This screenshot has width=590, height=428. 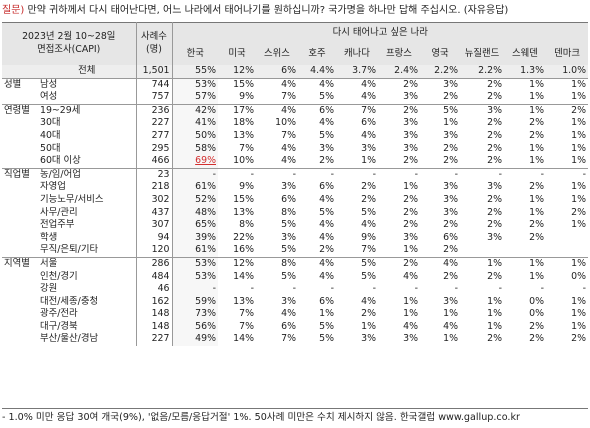 I want to click on value-cell: 8%, so click(x=288, y=263).